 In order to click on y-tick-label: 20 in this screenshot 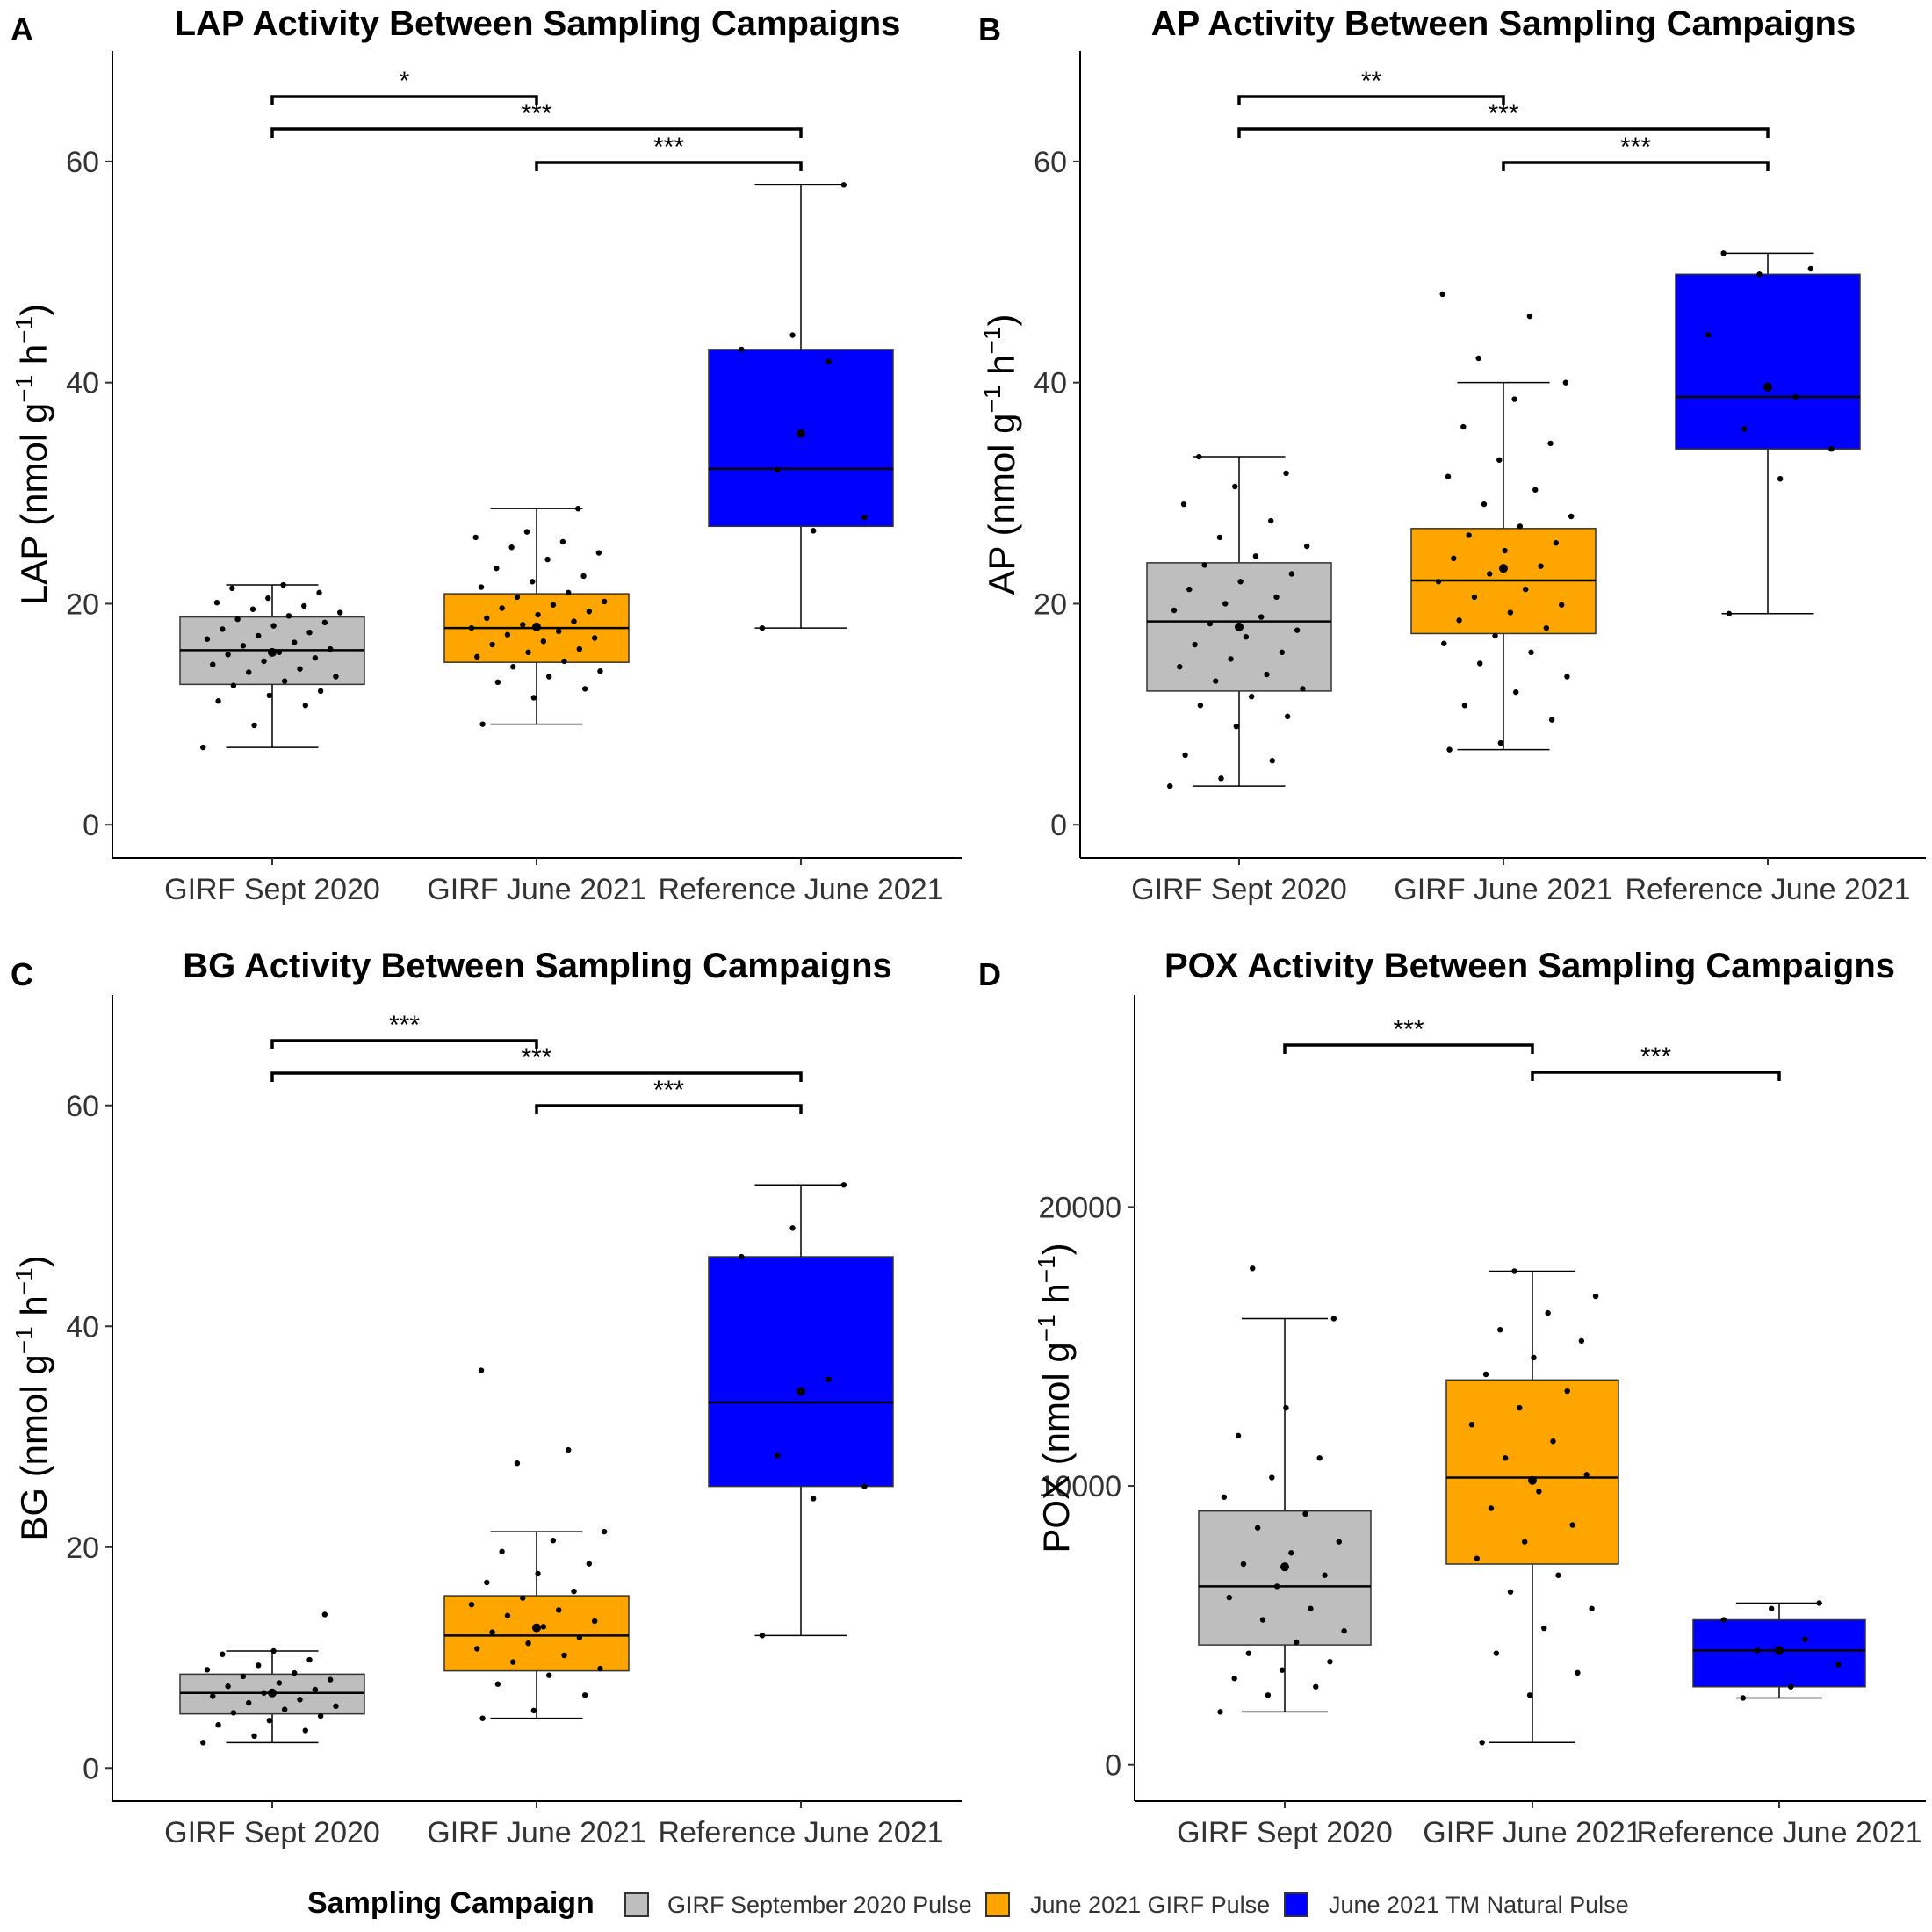, I will do `click(83, 1548)`.